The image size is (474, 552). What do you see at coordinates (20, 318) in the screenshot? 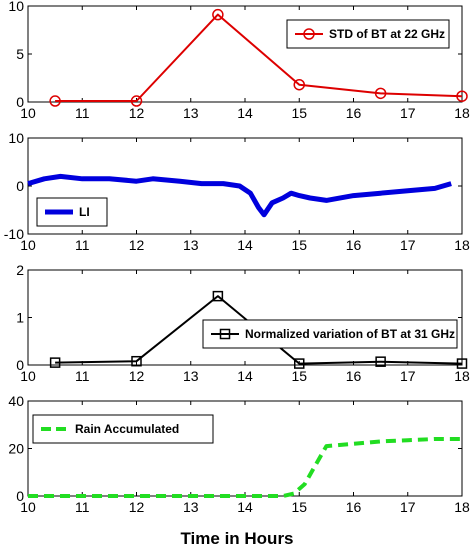
I see `y-tick-label: 1` at bounding box center [20, 318].